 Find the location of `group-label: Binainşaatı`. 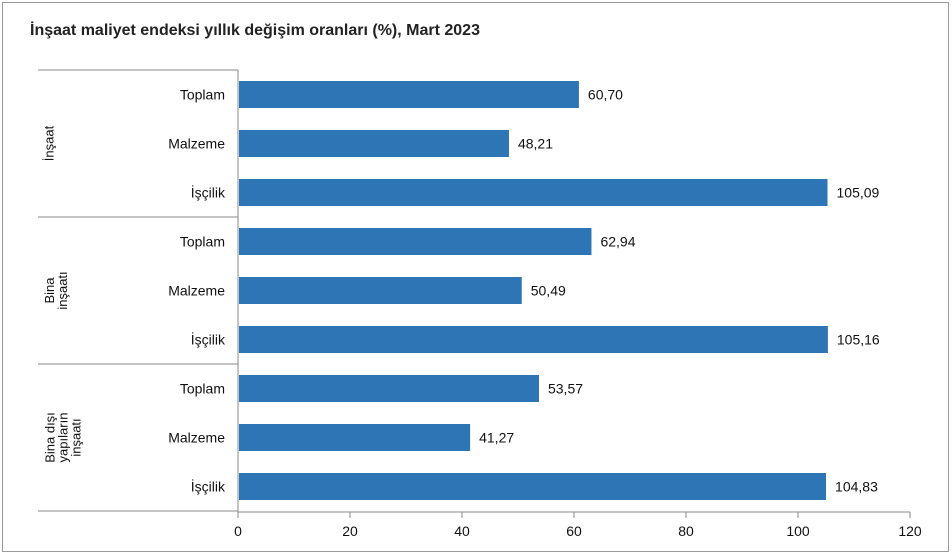

group-label: Binainşaatı is located at coordinates (56, 290).